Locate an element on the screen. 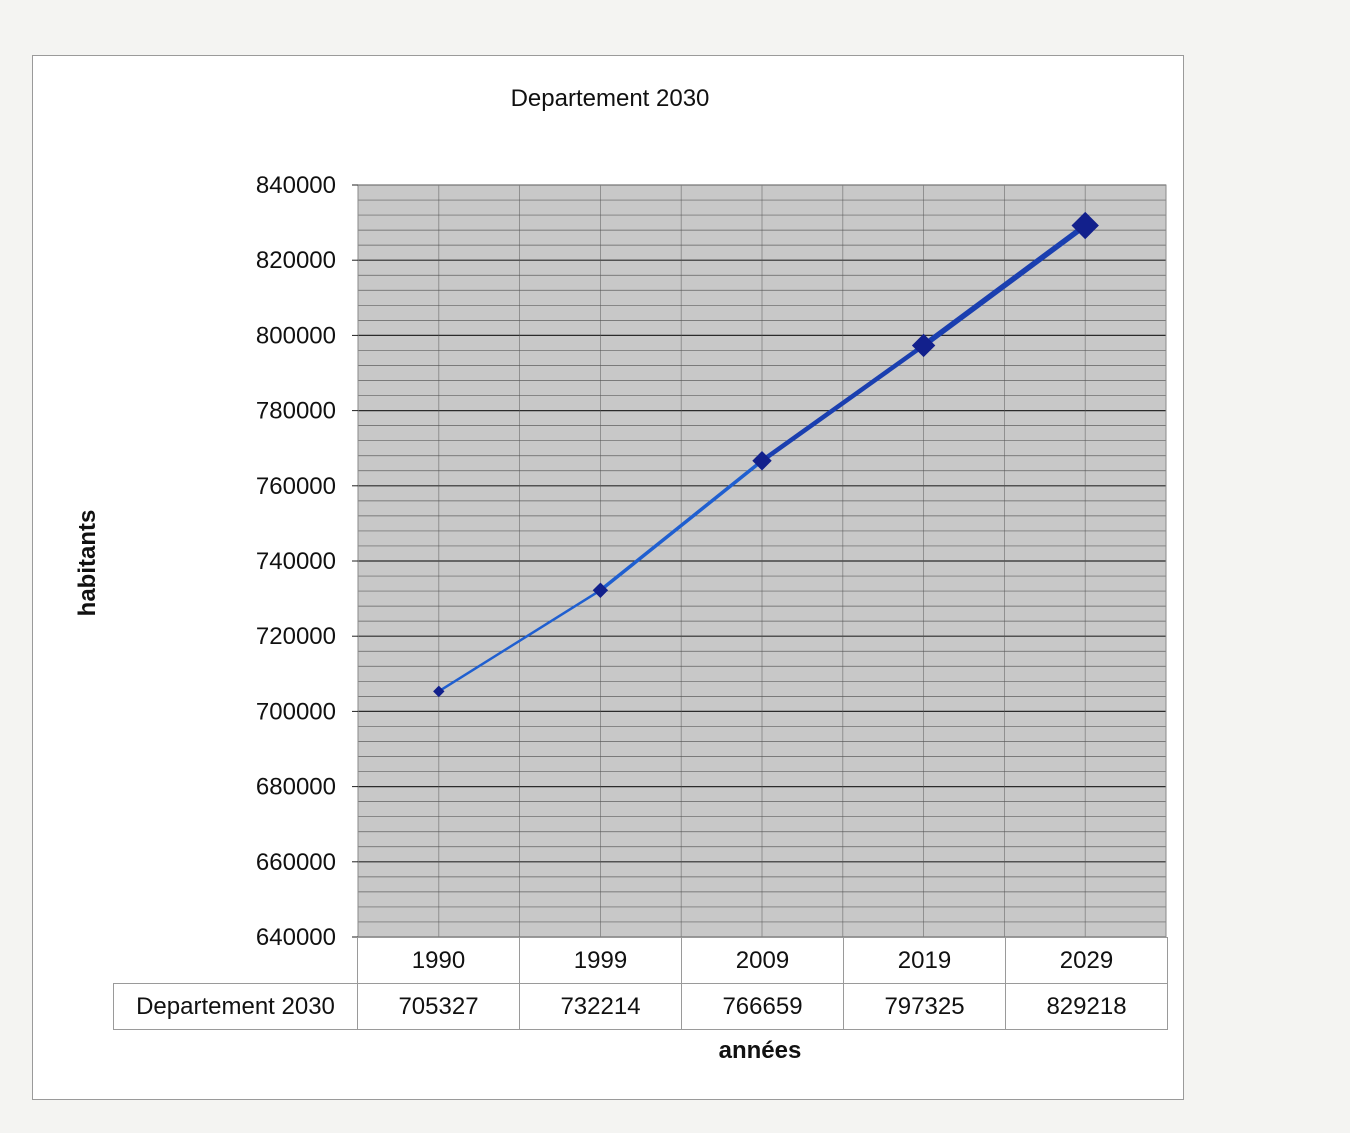  data-table-header-row: 1990 1999 2009 2019 2029 is located at coordinates (641, 960).